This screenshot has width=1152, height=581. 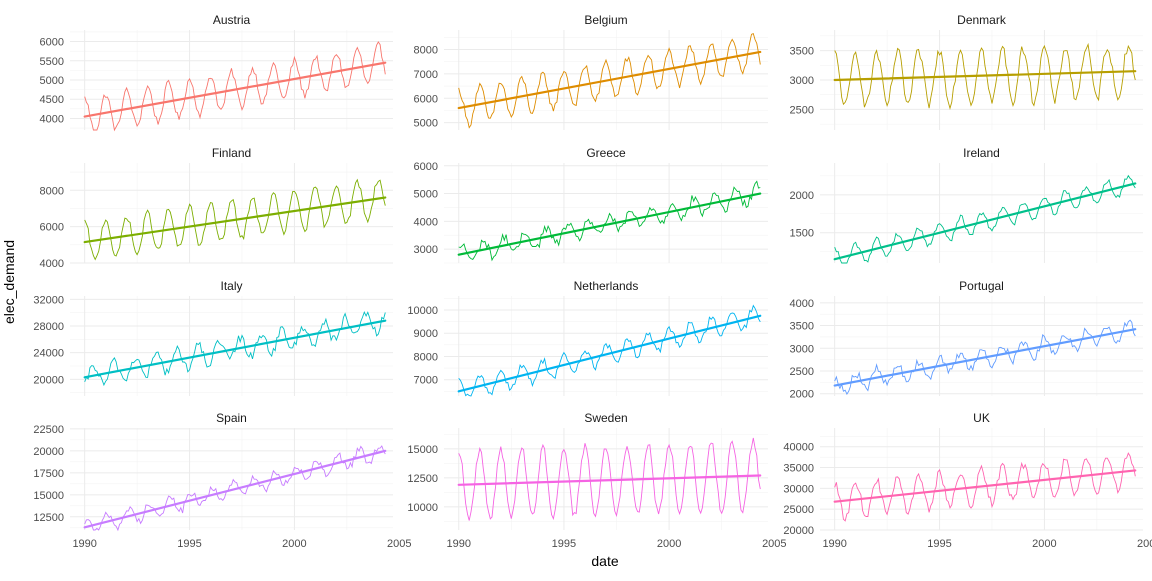 What do you see at coordinates (981, 153) in the screenshot?
I see `facet-title: Ireland` at bounding box center [981, 153].